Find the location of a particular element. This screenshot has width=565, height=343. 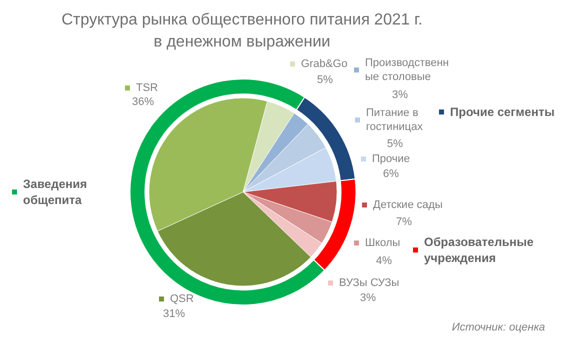

legend-label: QSR is located at coordinates (182, 299).